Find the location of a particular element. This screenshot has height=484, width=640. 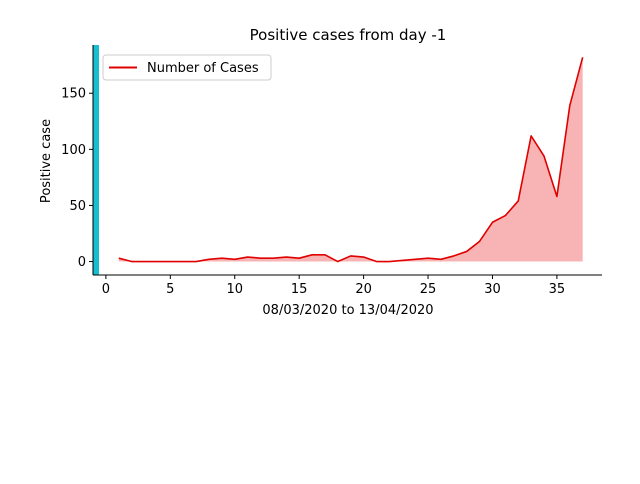

x-tick-label: 5 is located at coordinates (170, 289).